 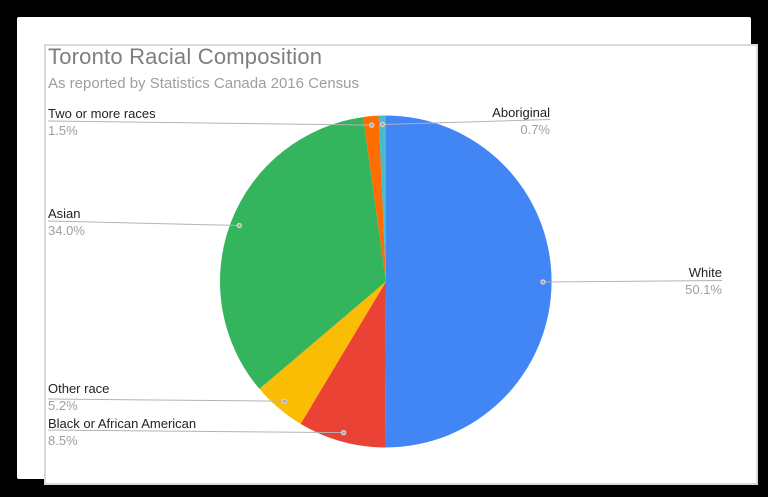 I want to click on leader-dot-asian, so click(x=239, y=225).